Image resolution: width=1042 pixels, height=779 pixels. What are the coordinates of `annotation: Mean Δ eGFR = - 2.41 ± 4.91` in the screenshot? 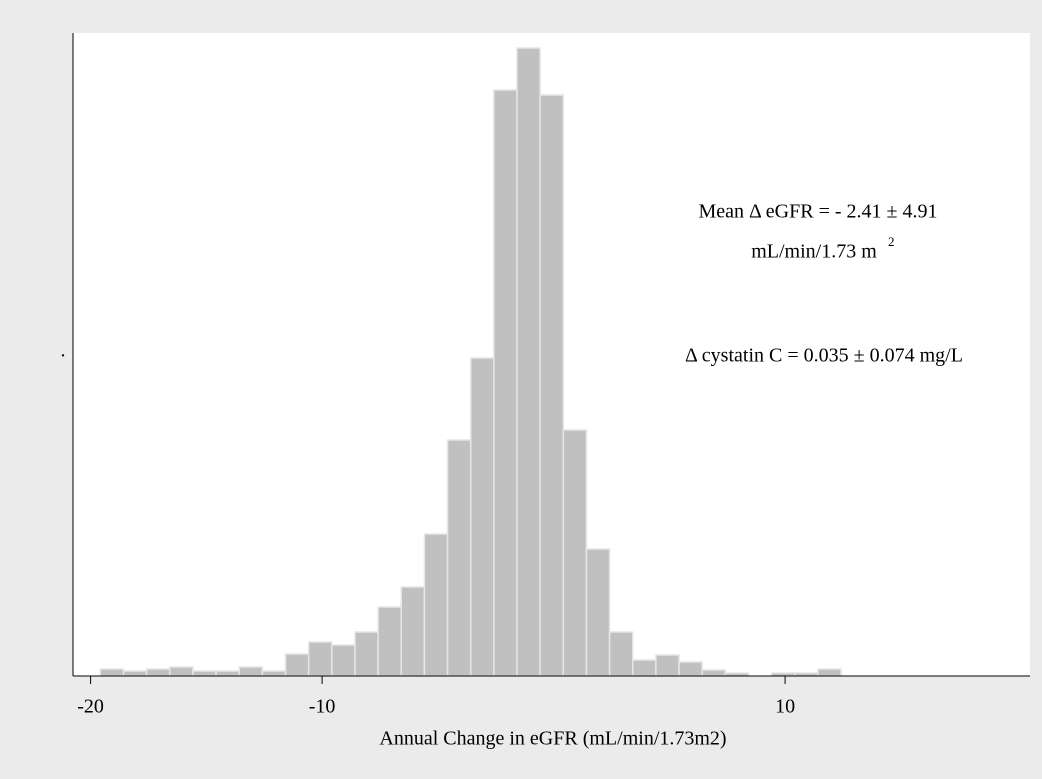 It's located at (818, 212).